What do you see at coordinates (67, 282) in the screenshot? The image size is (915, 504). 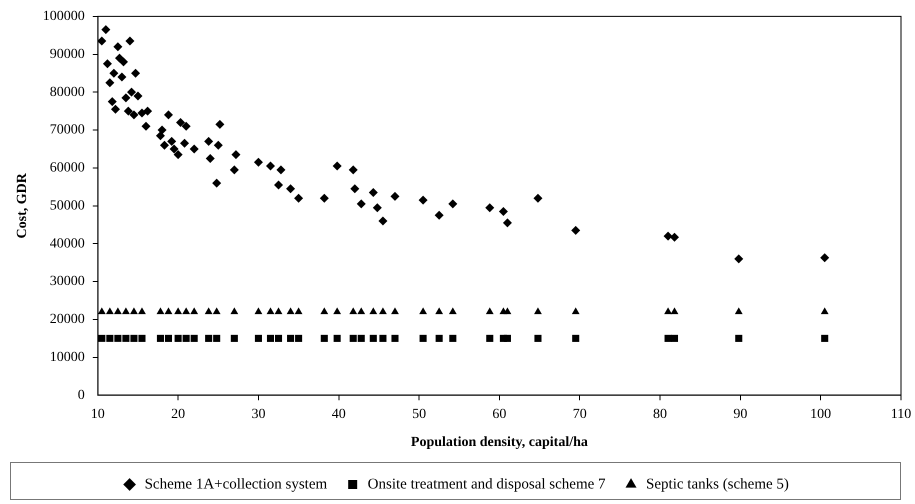 I see `y-tick-label: 30000` at bounding box center [67, 282].